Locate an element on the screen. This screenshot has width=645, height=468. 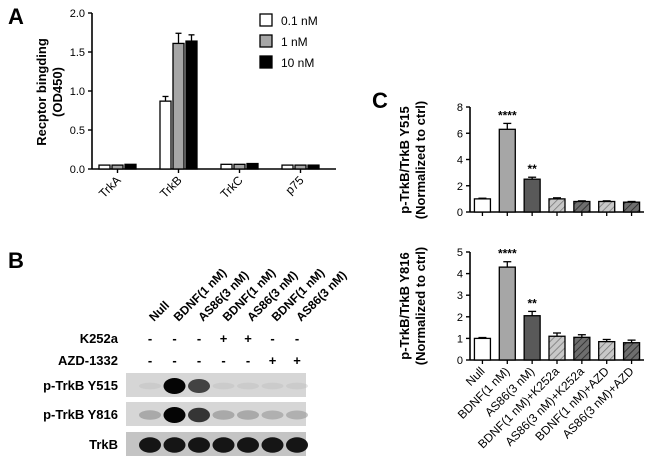
legend-label: 0.1 nM is located at coordinates (299, 21).